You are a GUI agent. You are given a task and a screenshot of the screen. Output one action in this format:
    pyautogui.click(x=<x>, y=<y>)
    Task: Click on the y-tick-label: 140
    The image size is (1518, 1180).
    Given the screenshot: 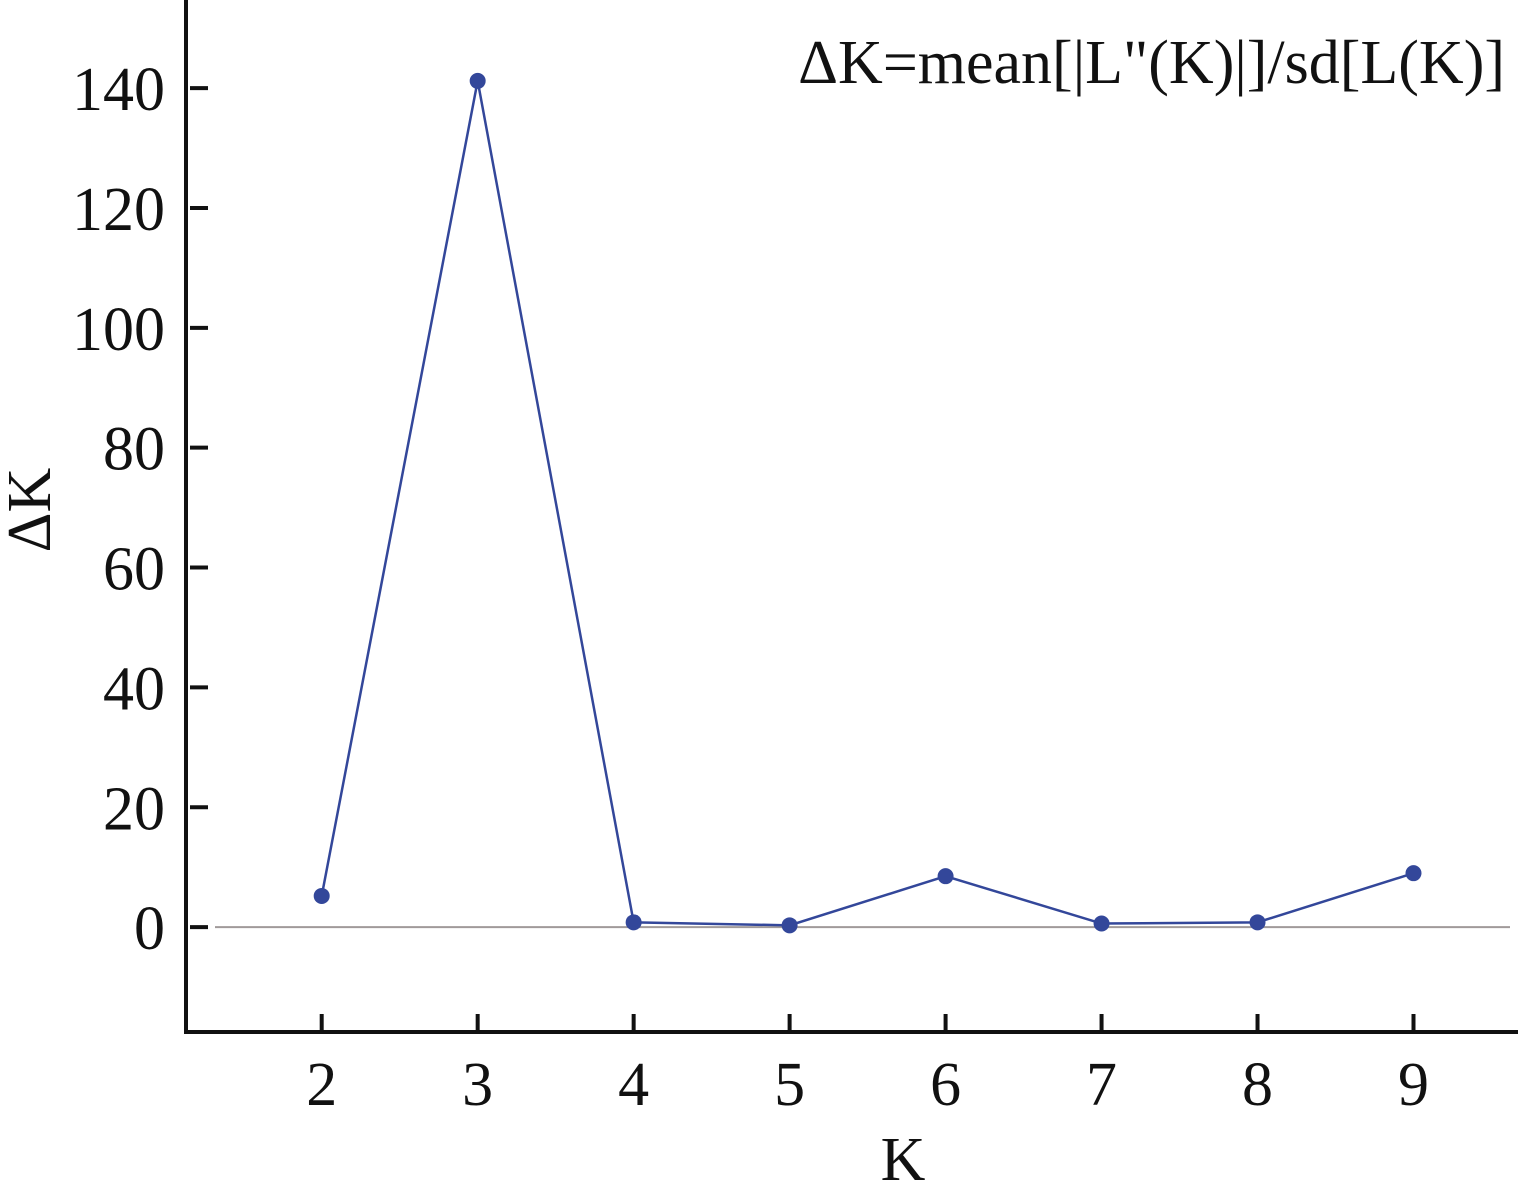 What is the action you would take?
    pyautogui.click(x=118, y=90)
    